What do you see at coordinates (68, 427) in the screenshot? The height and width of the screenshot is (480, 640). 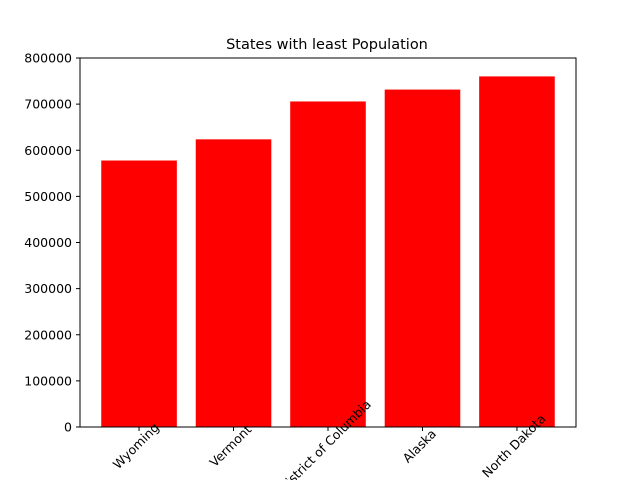 I see `y-tick-label: 0` at bounding box center [68, 427].